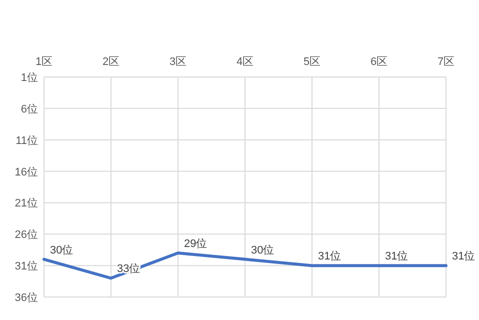 Image resolution: width=479 pixels, height=320 pixels. I want to click on y-tick-label: 31位, so click(26, 266).